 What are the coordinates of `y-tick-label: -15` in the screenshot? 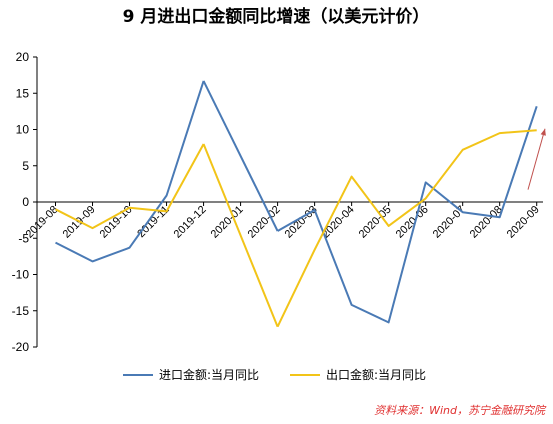 It's located at (21, 311).